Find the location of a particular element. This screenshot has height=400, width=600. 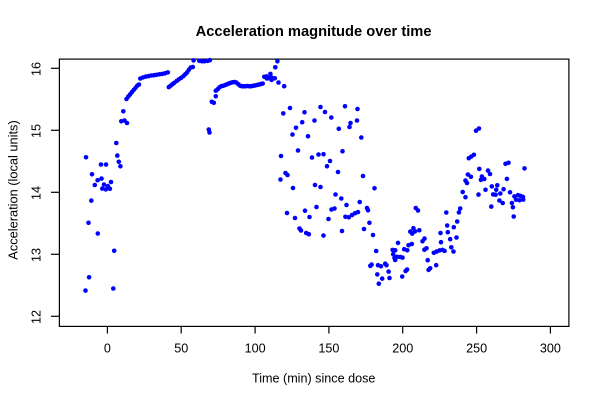

svg-text:Acceleration magnitude over ti: Acceleration magnitude over time is located at coordinates (314, 32).